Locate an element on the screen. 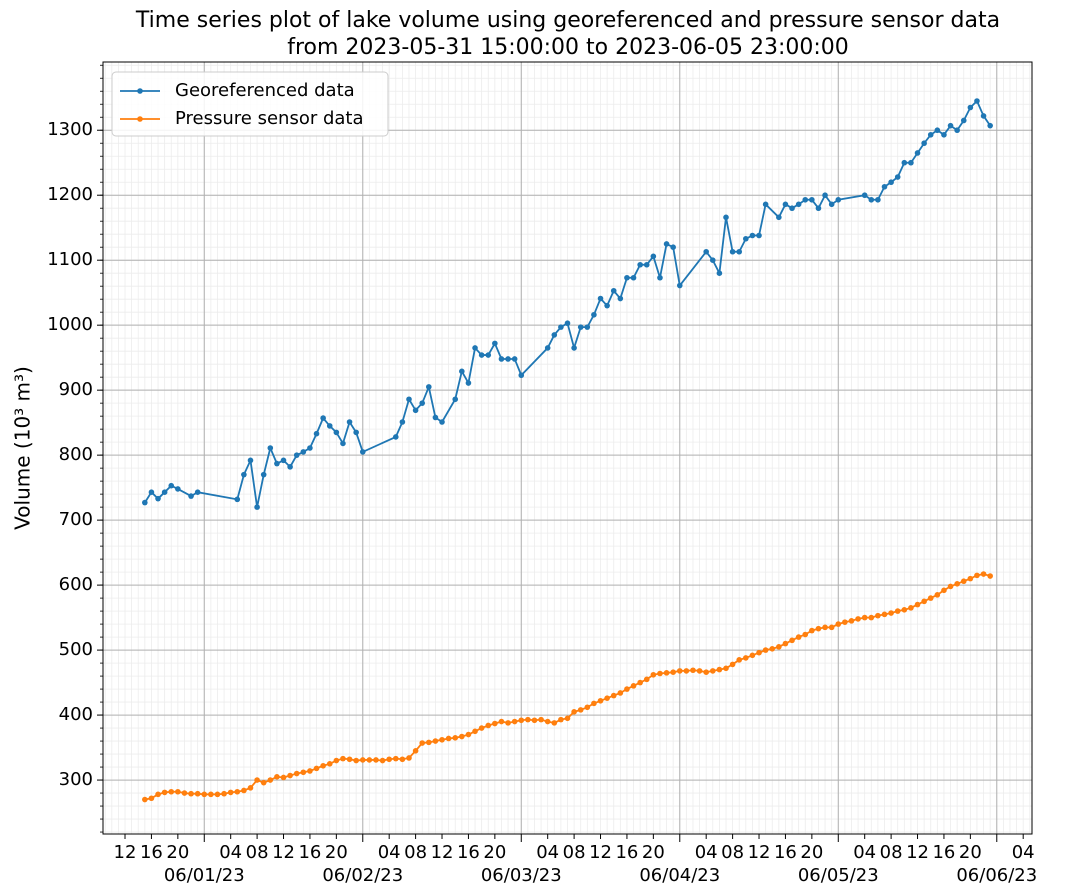  y-tick-label: 1300 is located at coordinates (70, 129).